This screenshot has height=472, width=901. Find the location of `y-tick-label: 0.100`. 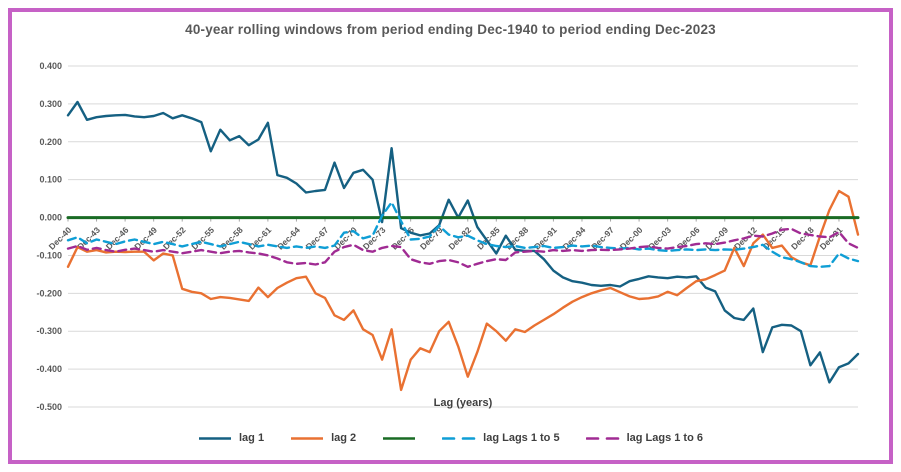

y-tick-label: 0.100 is located at coordinates (50, 180).